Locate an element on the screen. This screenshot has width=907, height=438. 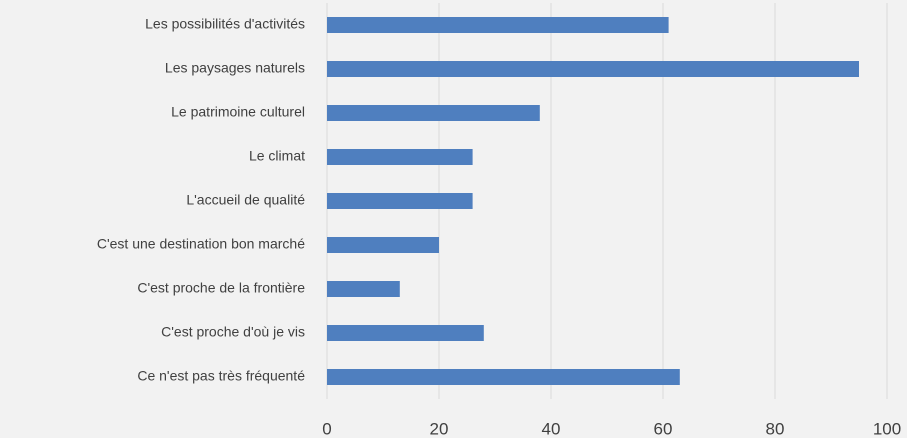
x-tick-label: 0 is located at coordinates (326, 428).